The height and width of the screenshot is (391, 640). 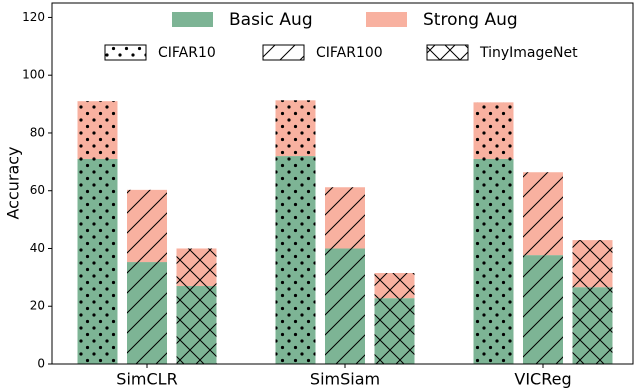 What do you see at coordinates (41, 364) in the screenshot?
I see `y-tick-label: 0` at bounding box center [41, 364].